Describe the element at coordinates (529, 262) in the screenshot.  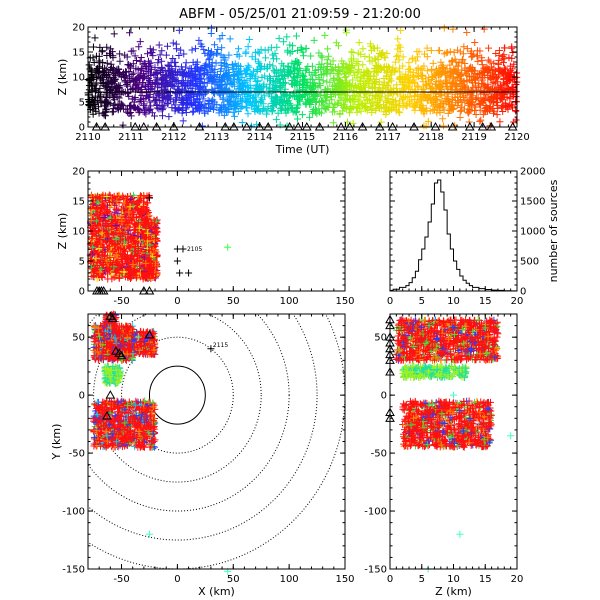
I see `y-tick-label: 500` at that location.